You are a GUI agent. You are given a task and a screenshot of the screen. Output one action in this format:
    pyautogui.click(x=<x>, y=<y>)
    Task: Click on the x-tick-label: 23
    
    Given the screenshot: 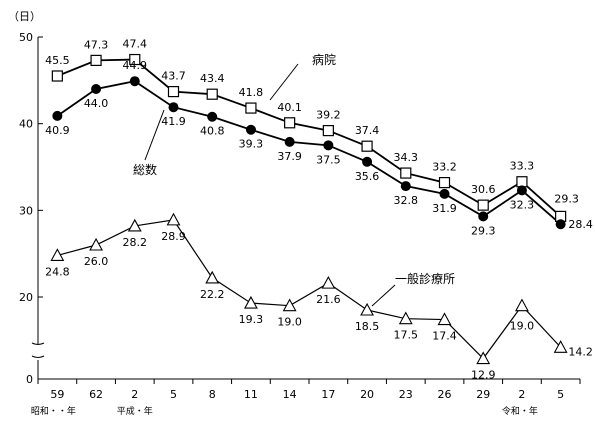 What is the action you would take?
    pyautogui.click(x=406, y=394)
    